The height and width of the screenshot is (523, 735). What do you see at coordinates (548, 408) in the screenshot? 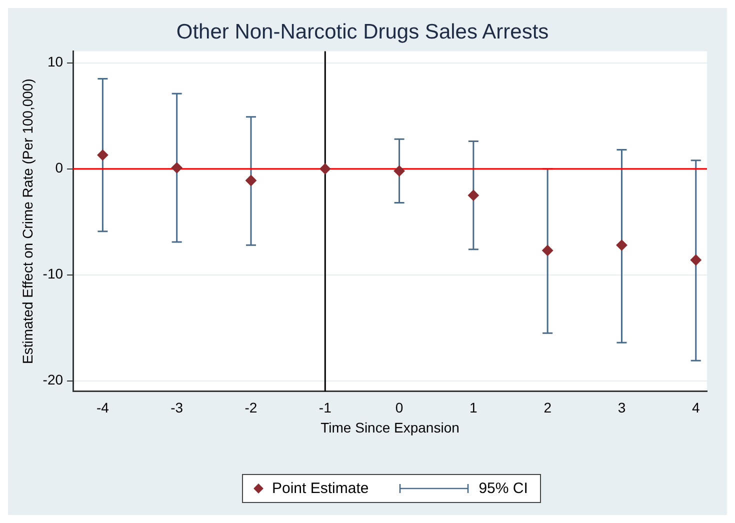
I see `x-tick-label: 2` at bounding box center [548, 408].